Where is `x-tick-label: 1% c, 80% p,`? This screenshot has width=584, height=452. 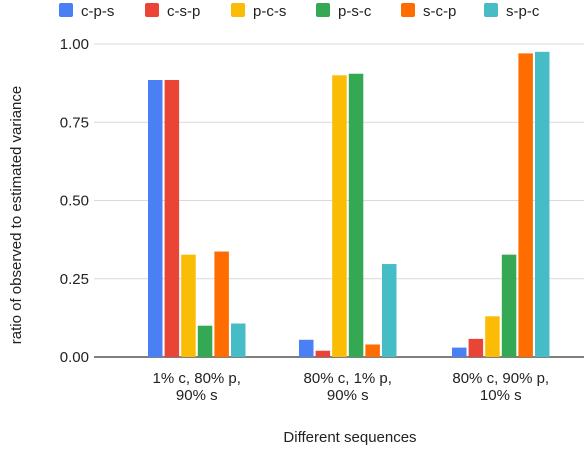 x-tick-label: 1% c, 80% p, is located at coordinates (197, 378).